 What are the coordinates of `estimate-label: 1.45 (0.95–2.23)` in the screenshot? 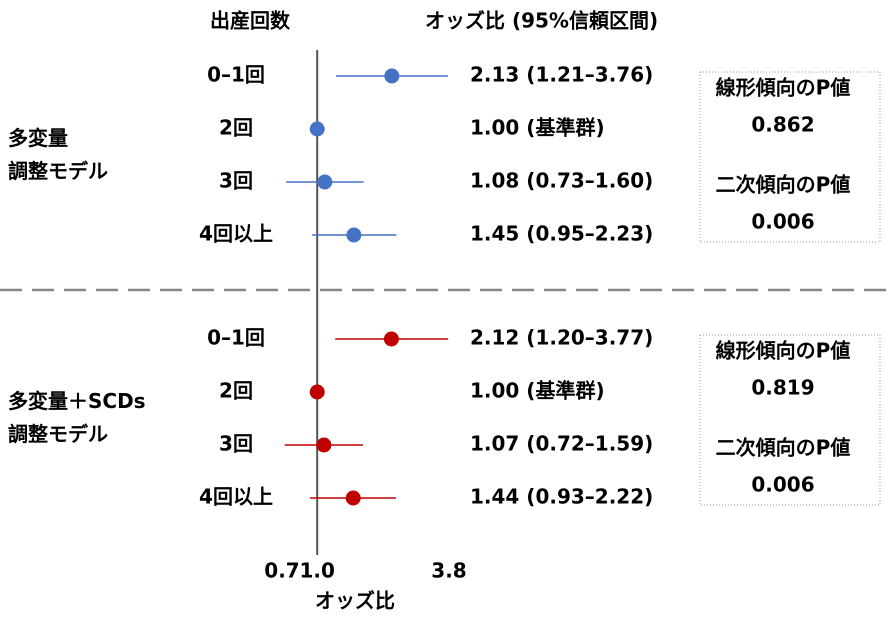 It's located at (561, 234).